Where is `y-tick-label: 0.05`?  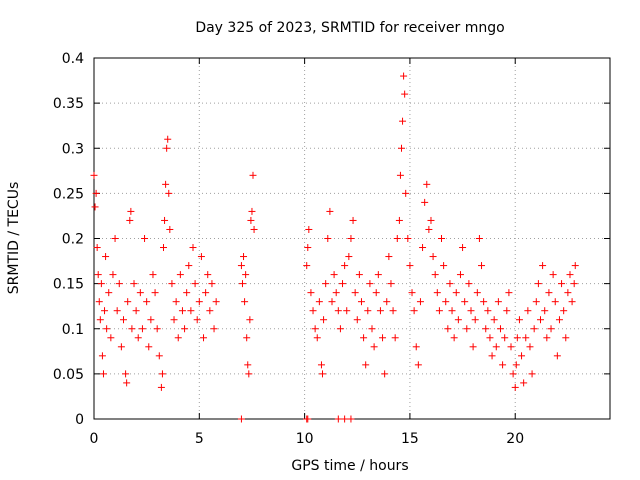 y-tick-label: 0.05 is located at coordinates (68, 375).